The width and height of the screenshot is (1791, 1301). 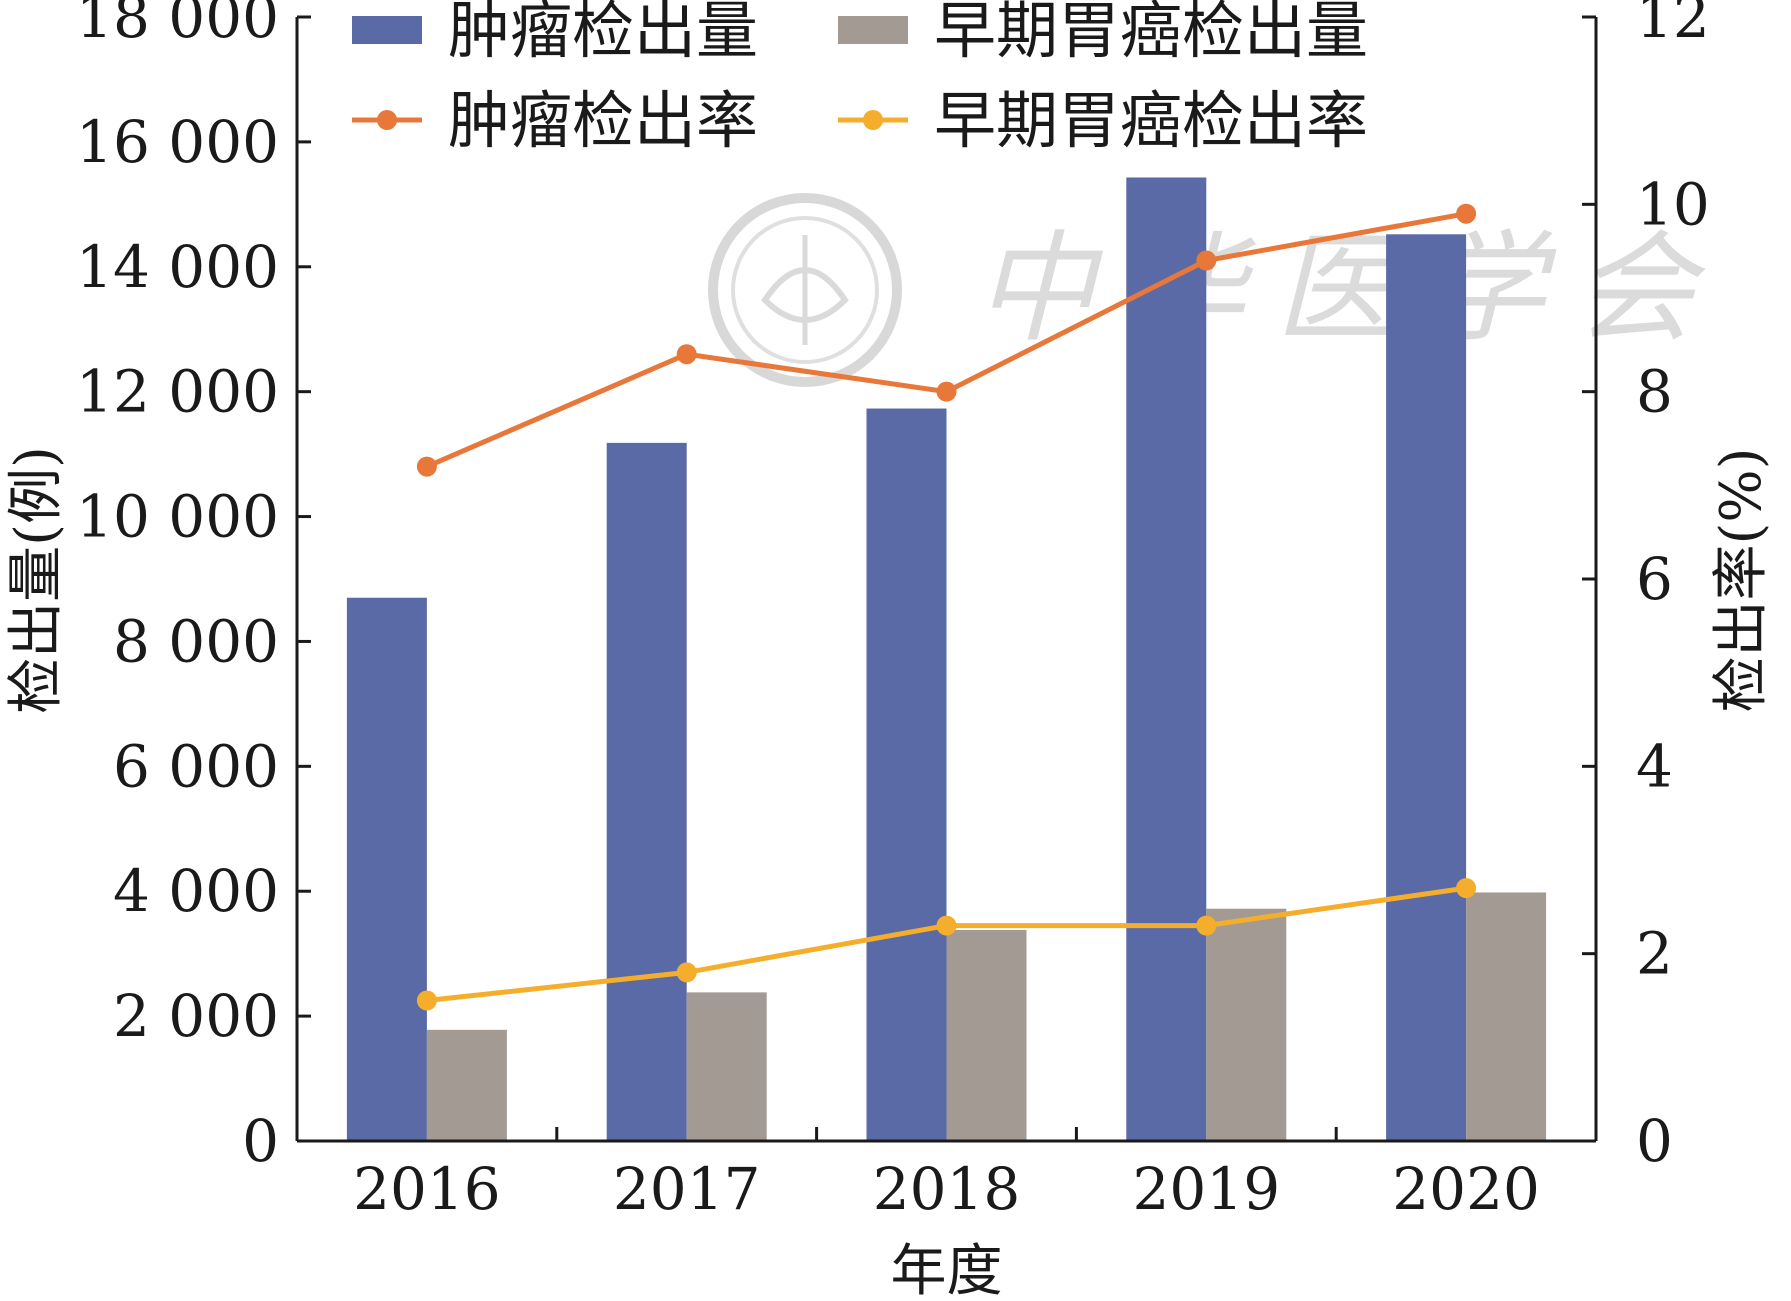 What do you see at coordinates (687, 1189) in the screenshot?
I see `x-tick-label-2017: 2017` at bounding box center [687, 1189].